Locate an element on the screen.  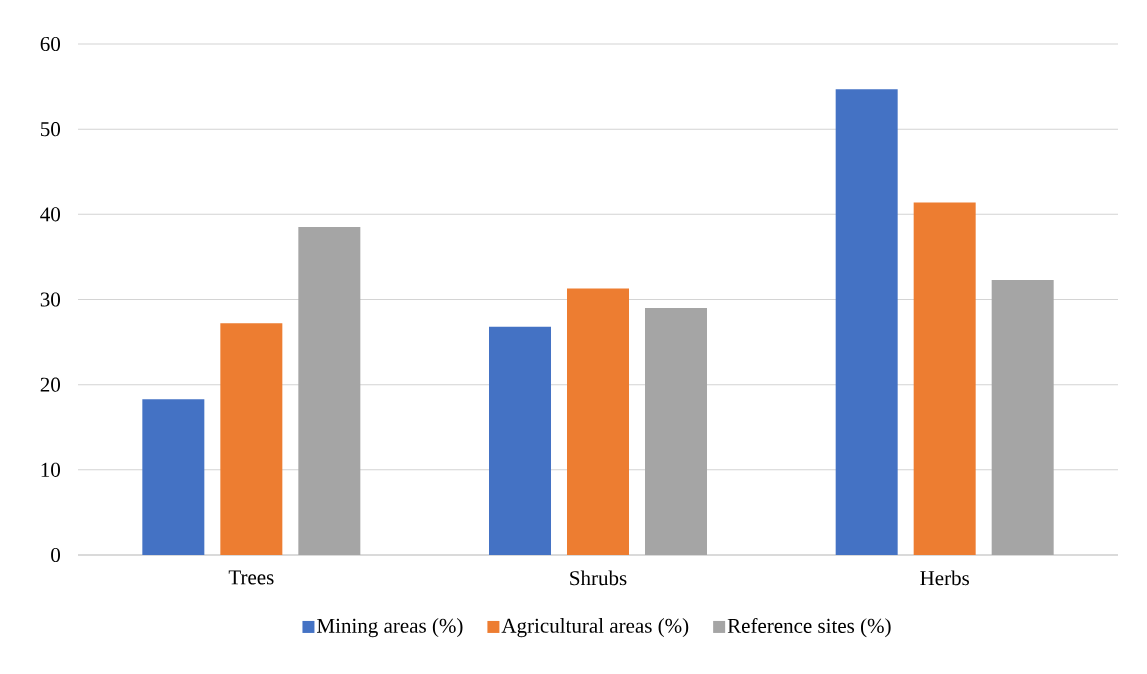
y-tick-label: 60 is located at coordinates (50, 44).